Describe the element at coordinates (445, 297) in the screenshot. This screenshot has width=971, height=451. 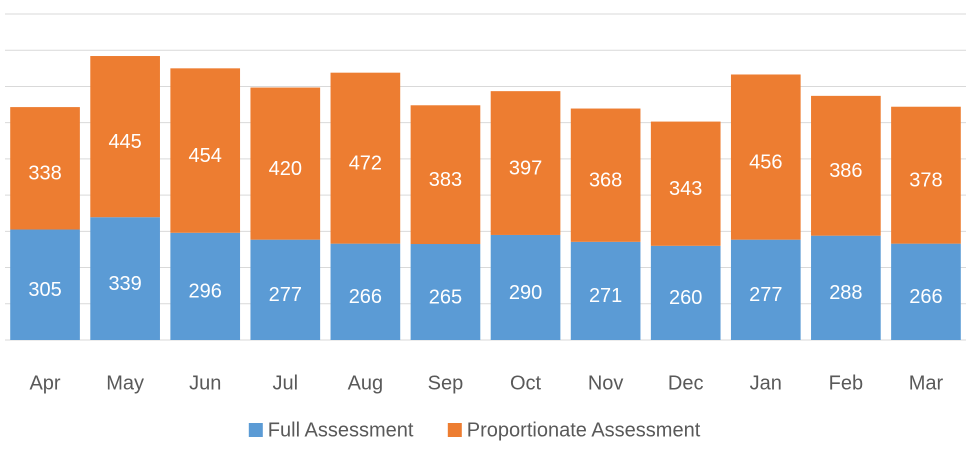
I see `data-label: 265` at that location.